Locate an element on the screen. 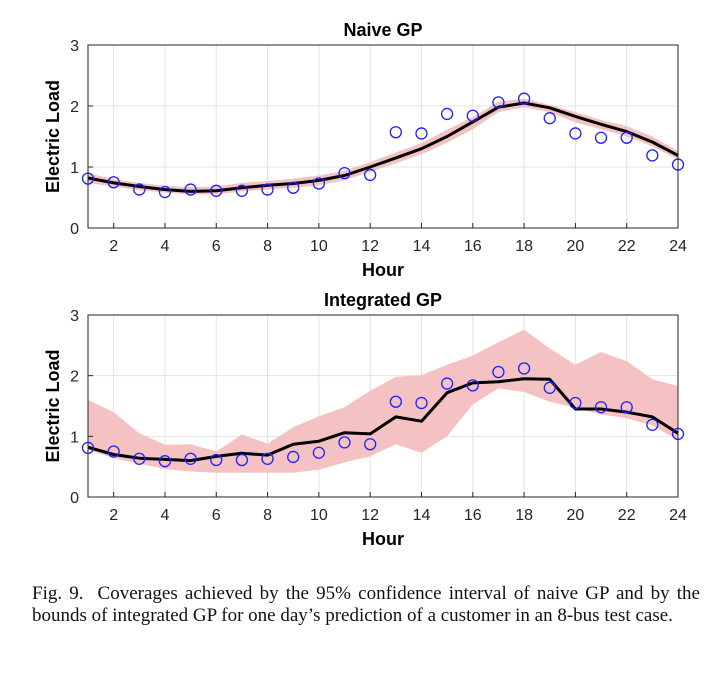 The width and height of the screenshot is (728, 682). panel1-y-tick-label-0: 0 is located at coordinates (74, 229).